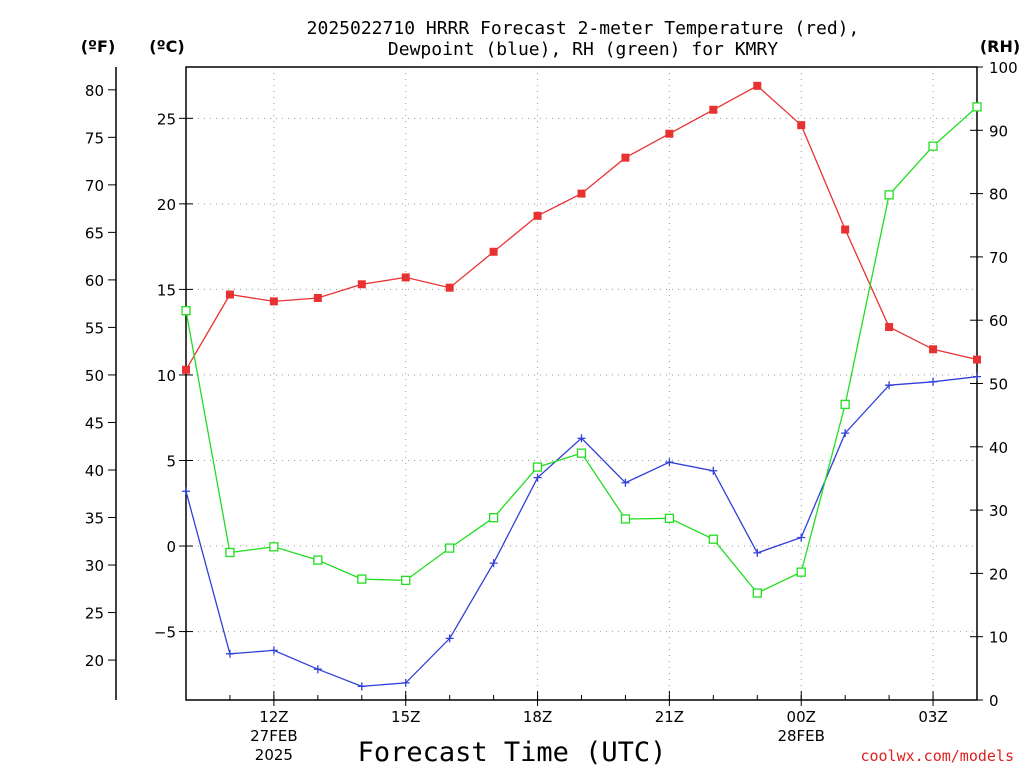 This screenshot has height=768, width=1024. I want to click on fahrenheit-tick-label: 40, so click(94, 471).